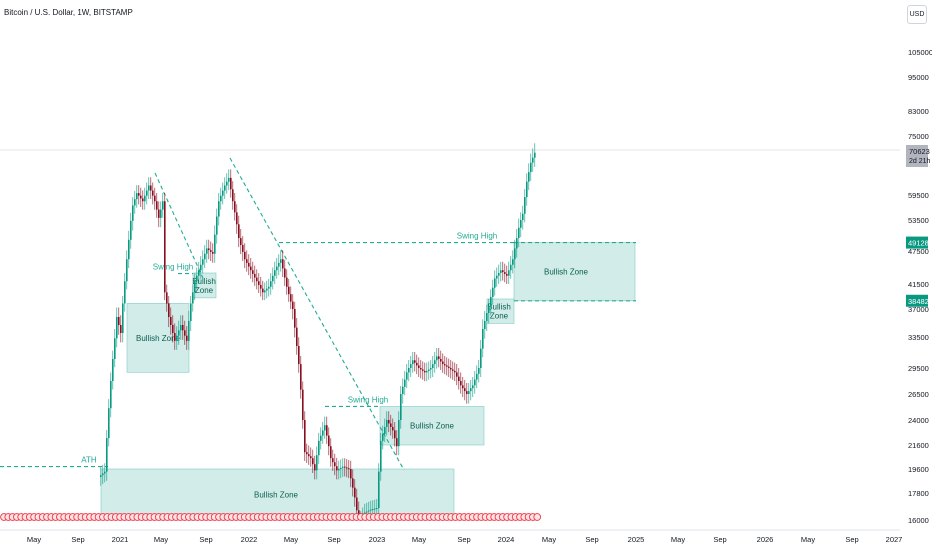 The height and width of the screenshot is (550, 932). I want to click on currency-button: USD, so click(917, 14).